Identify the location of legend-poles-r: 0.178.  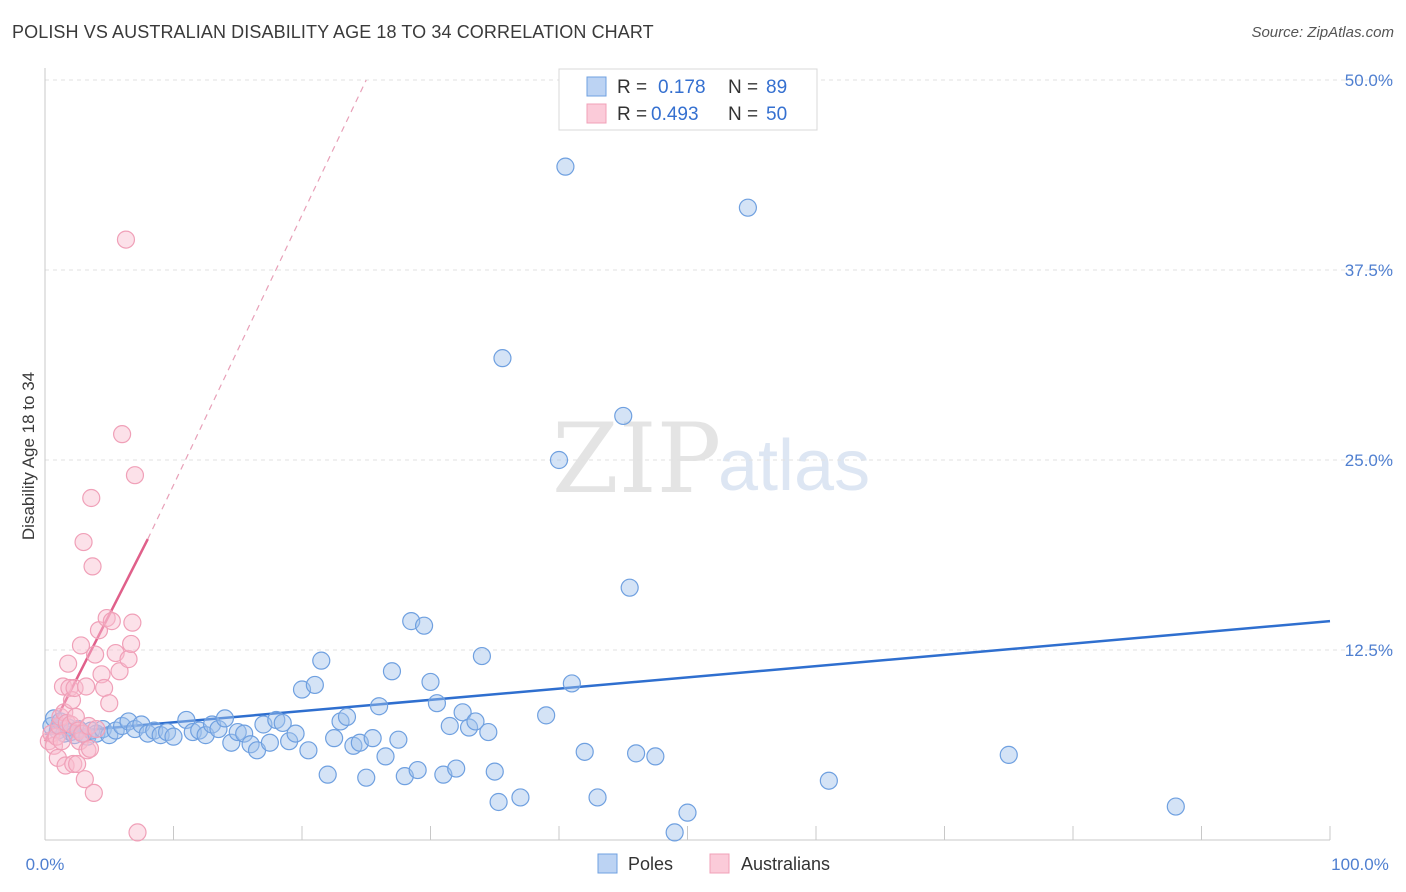
(682, 87).